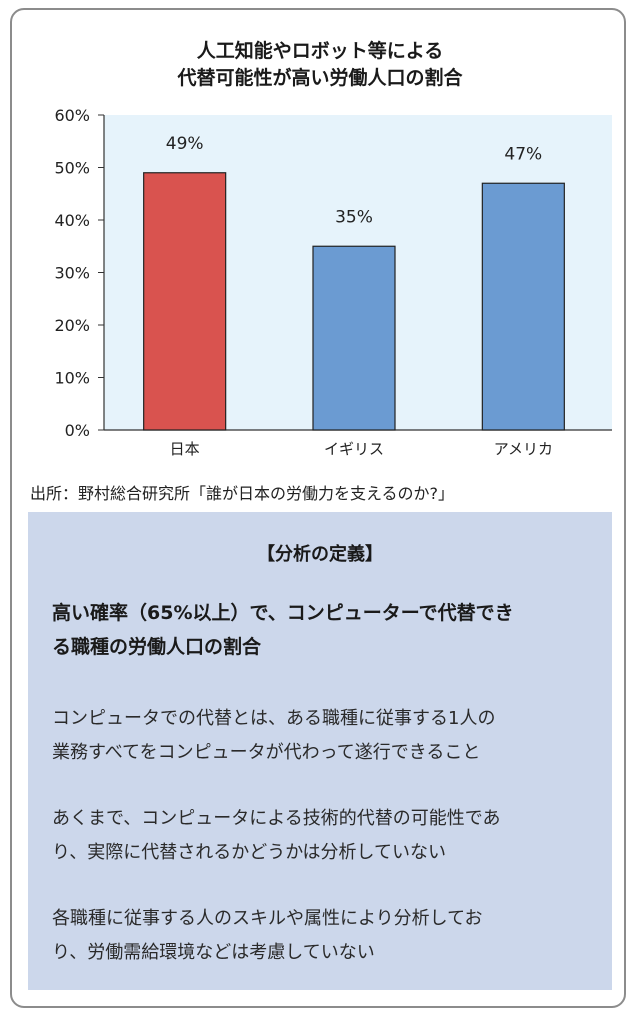 The image size is (640, 1022). I want to click on y-tick-label: 50%, so click(72, 168).